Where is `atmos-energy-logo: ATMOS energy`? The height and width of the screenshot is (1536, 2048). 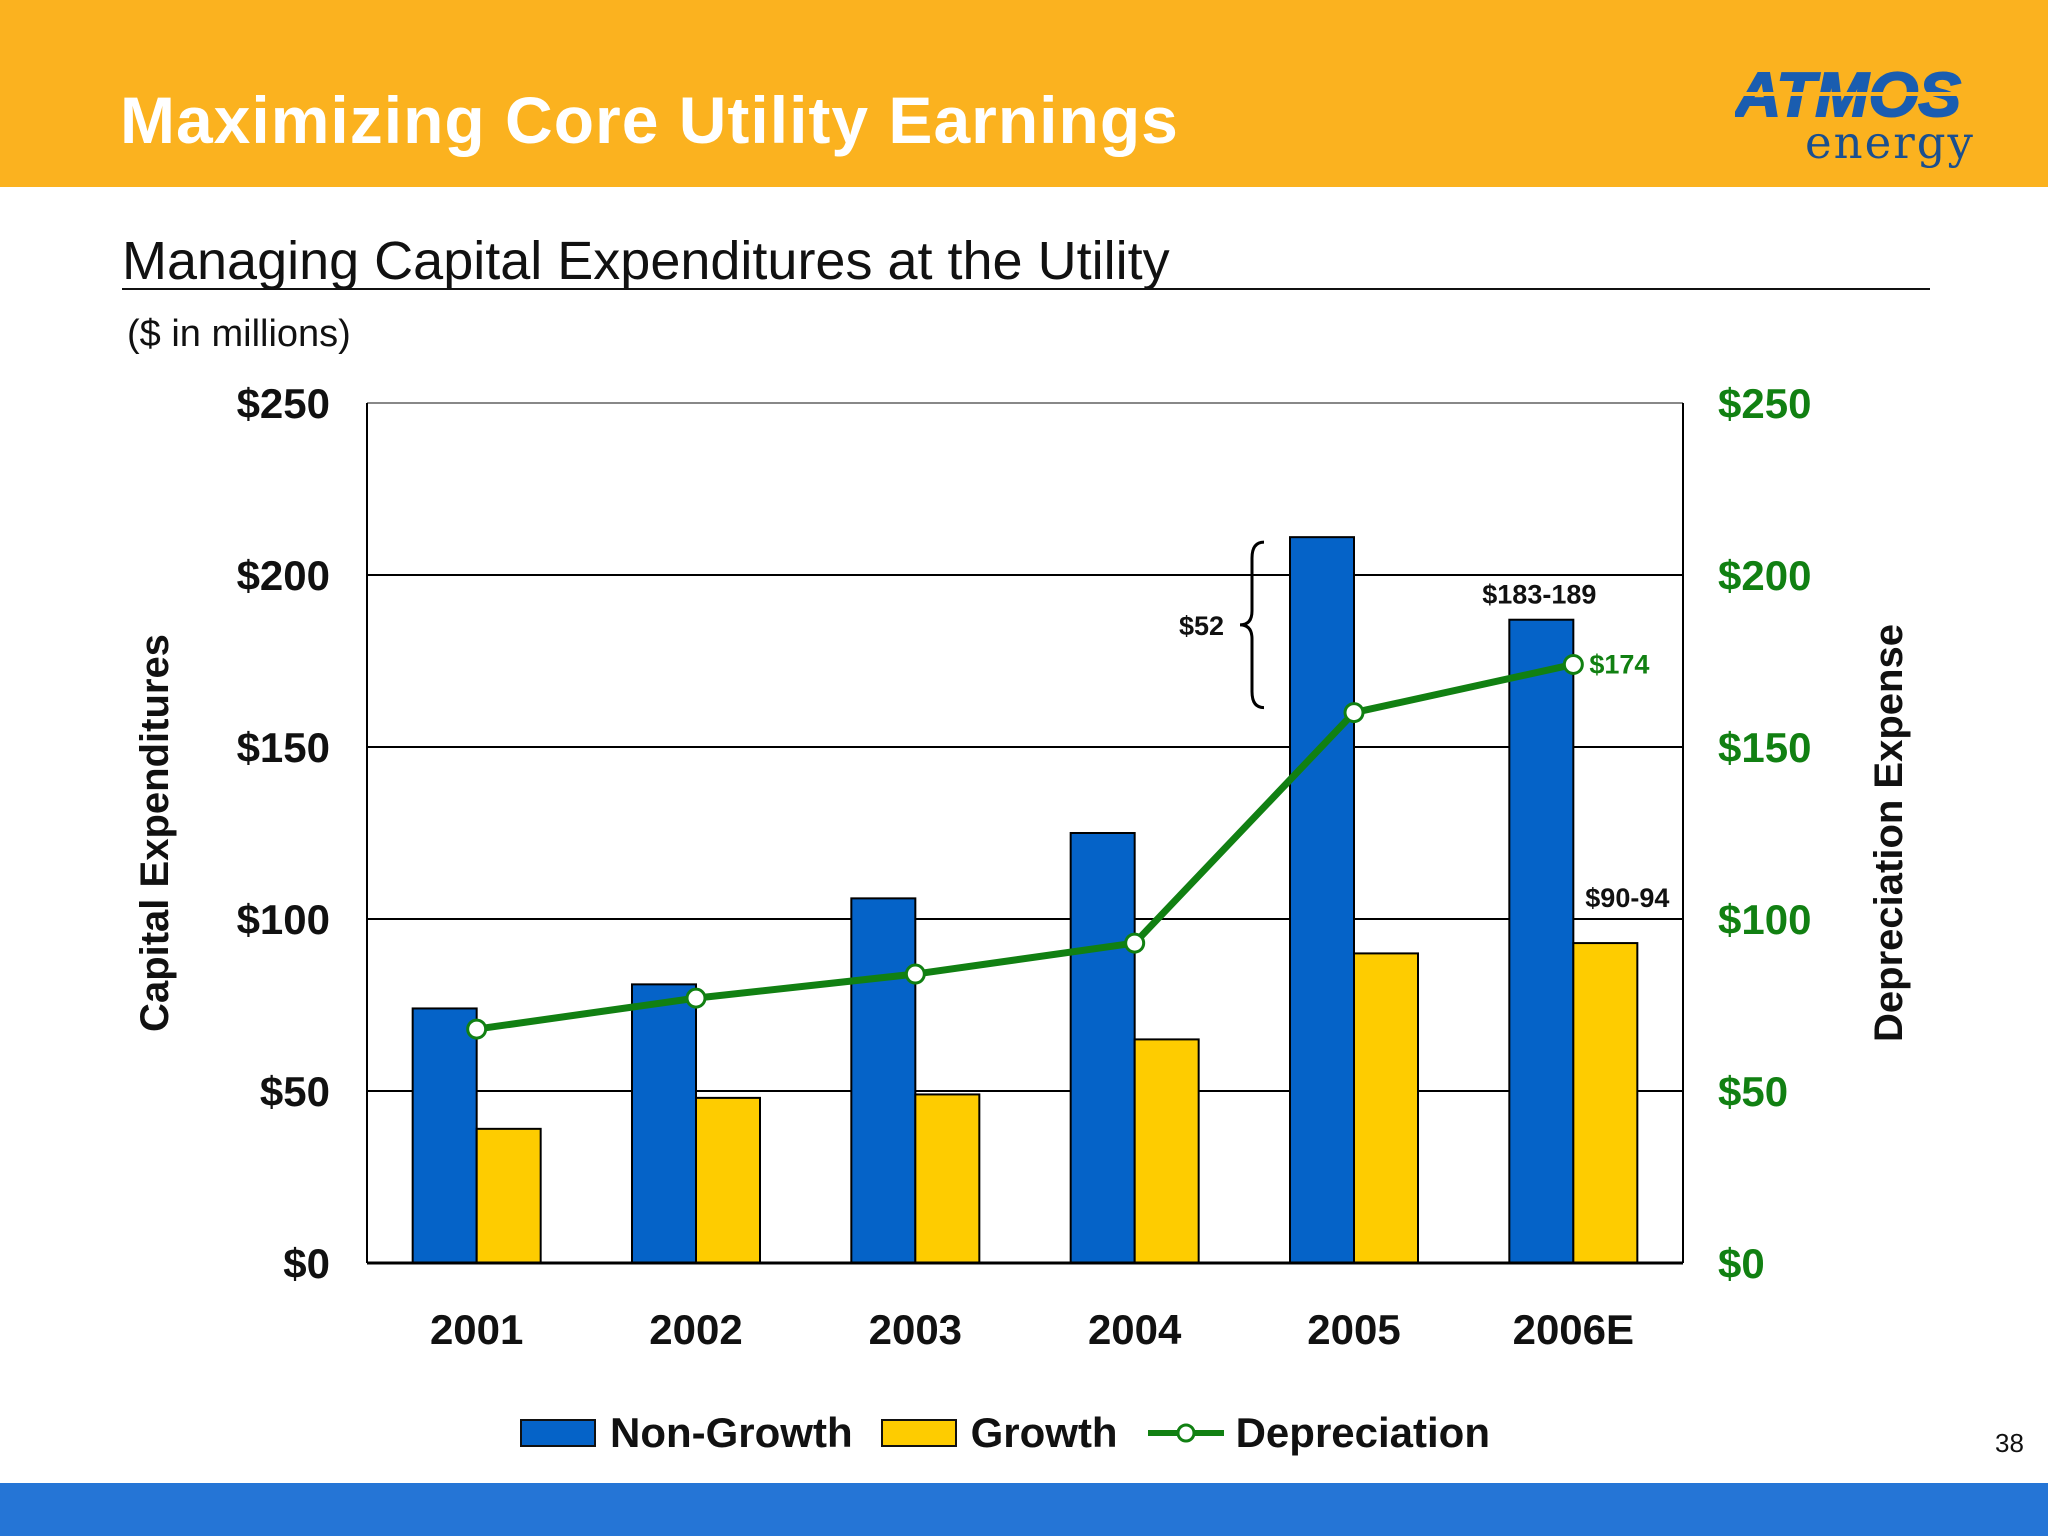
atmos-energy-logo: ATMOS energy is located at coordinates (1854, 117).